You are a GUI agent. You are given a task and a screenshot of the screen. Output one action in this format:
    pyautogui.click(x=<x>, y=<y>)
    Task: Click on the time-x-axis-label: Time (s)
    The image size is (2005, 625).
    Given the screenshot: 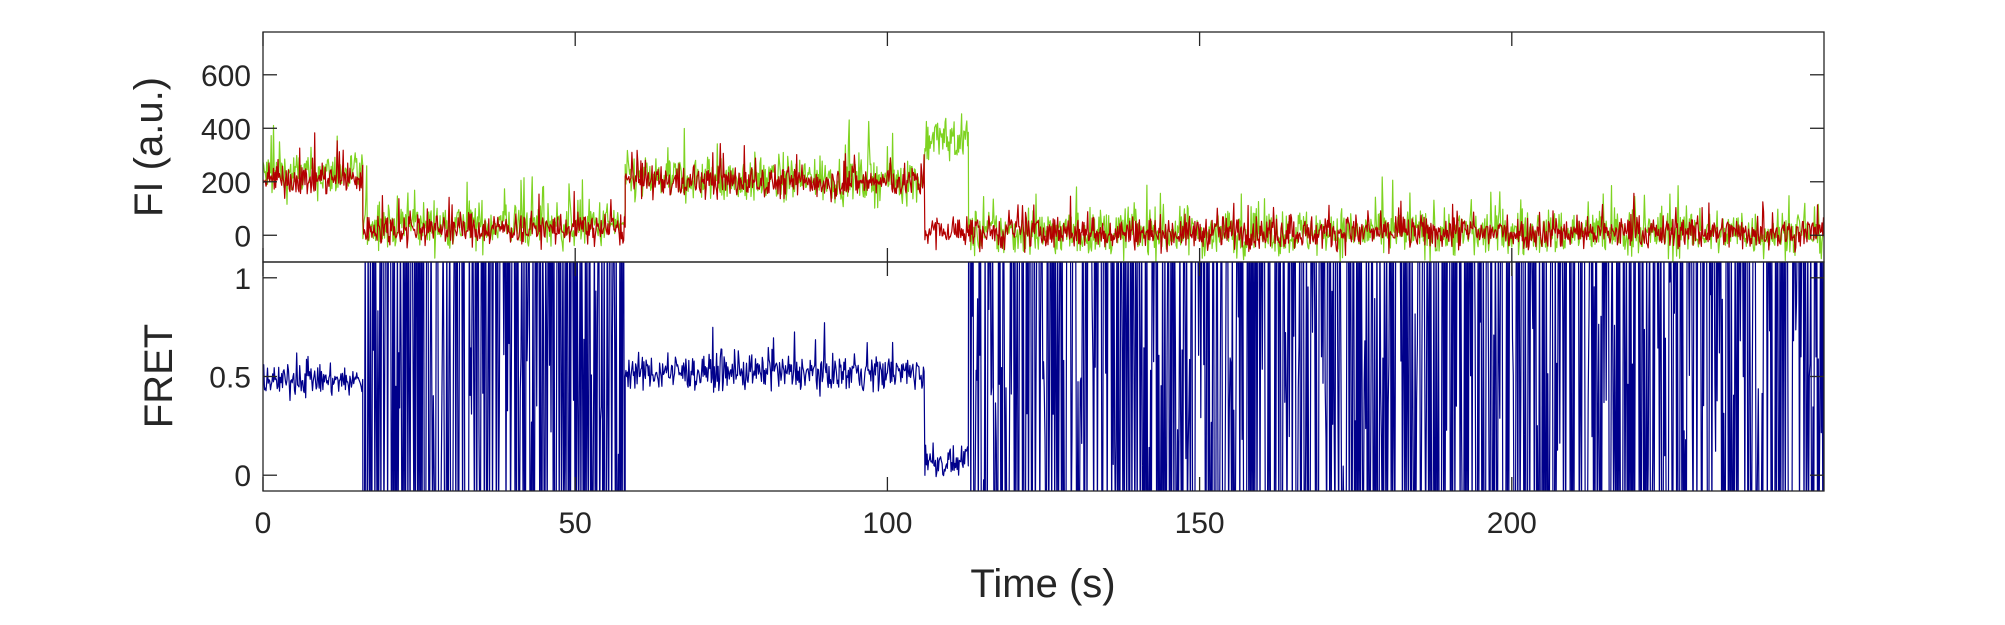 What is the action you would take?
    pyautogui.click(x=1042, y=584)
    